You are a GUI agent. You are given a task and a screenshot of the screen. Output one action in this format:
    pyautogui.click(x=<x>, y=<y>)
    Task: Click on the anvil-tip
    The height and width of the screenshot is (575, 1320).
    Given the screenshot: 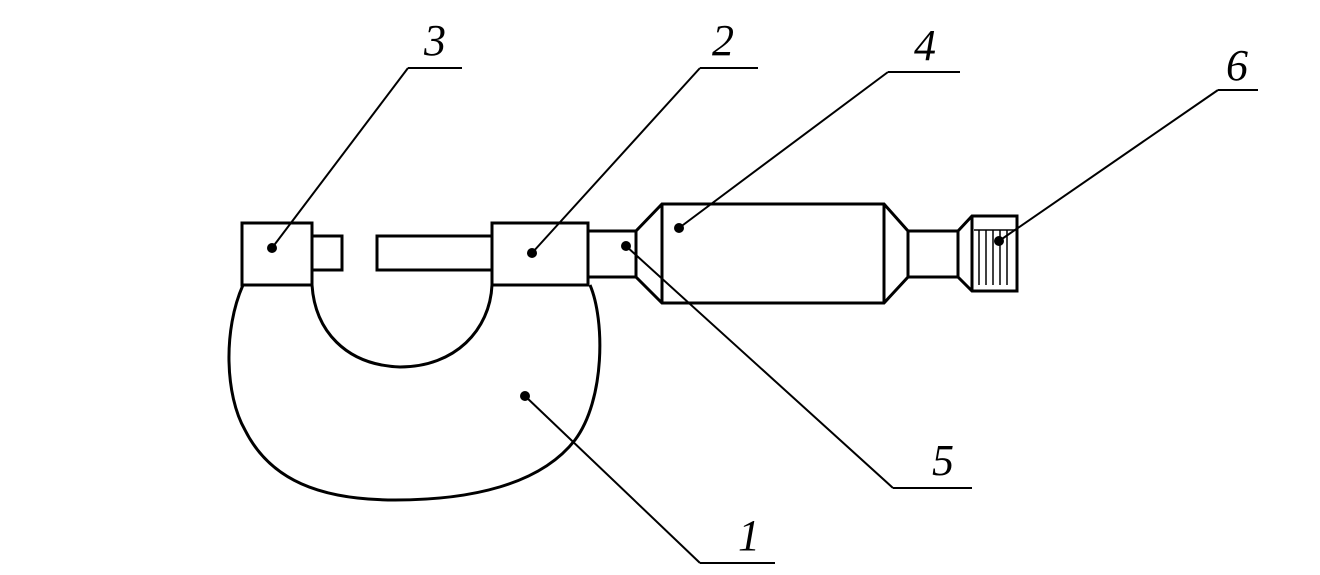 What is the action you would take?
    pyautogui.click(x=328, y=253)
    